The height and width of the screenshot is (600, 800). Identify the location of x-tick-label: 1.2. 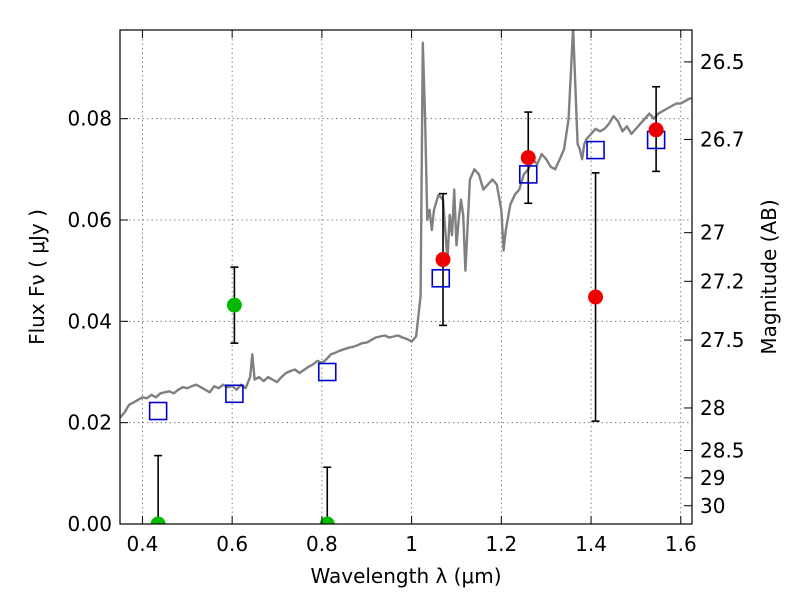
(501, 544).